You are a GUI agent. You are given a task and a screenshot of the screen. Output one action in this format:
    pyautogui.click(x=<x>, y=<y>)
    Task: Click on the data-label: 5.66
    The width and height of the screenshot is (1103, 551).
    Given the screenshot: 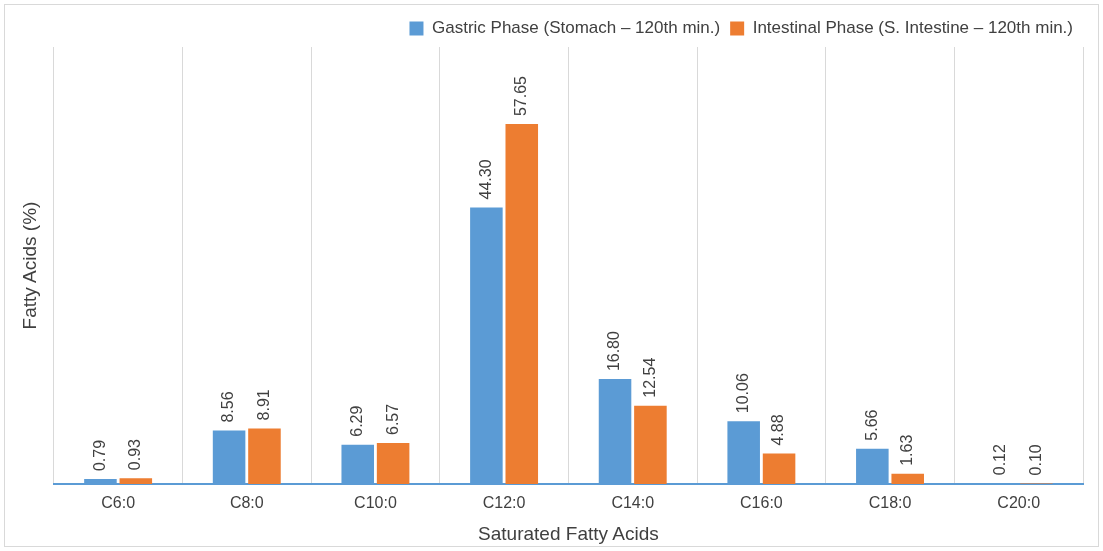 What is the action you would take?
    pyautogui.click(x=871, y=425)
    